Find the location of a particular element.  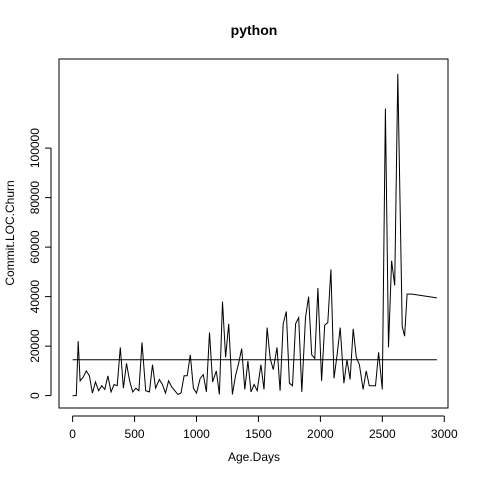

chart-title: python is located at coordinates (254, 30).